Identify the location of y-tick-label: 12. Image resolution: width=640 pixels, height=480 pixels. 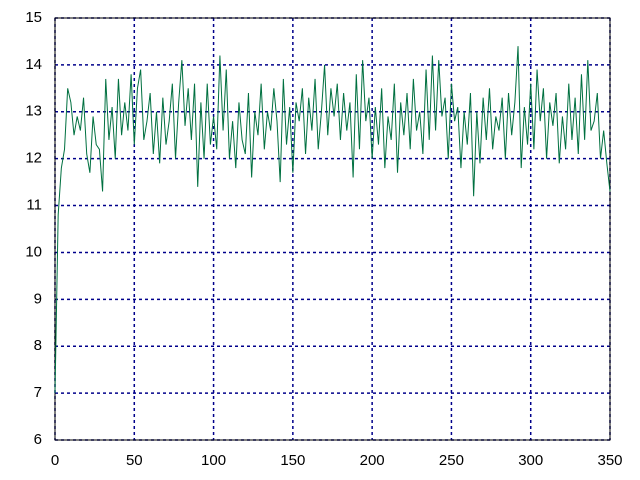
(33, 158).